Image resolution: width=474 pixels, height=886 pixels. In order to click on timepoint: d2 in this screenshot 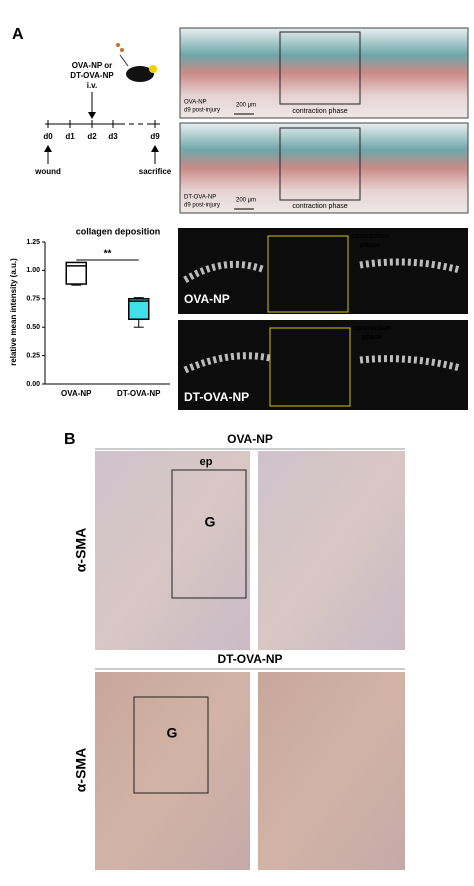, I will do `click(92, 136)`.